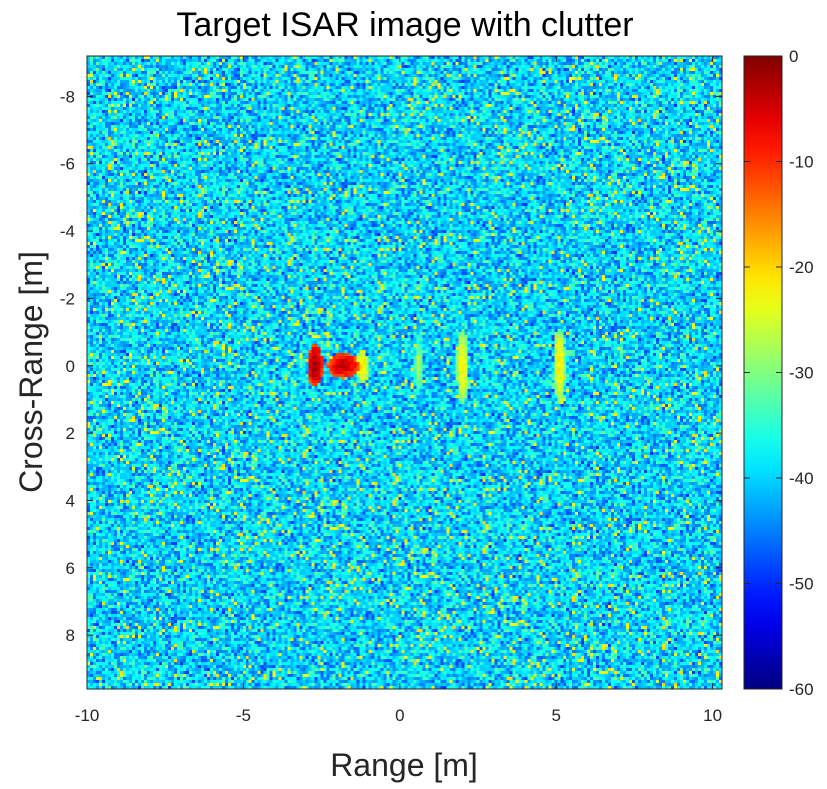 This screenshot has width=827, height=789. I want to click on colorbar-tick-label: -10, so click(801, 162).